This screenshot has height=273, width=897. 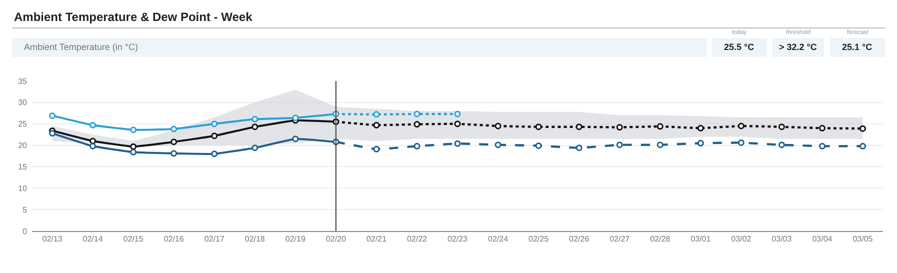 I want to click on y-tick-label: 30, so click(x=23, y=103).